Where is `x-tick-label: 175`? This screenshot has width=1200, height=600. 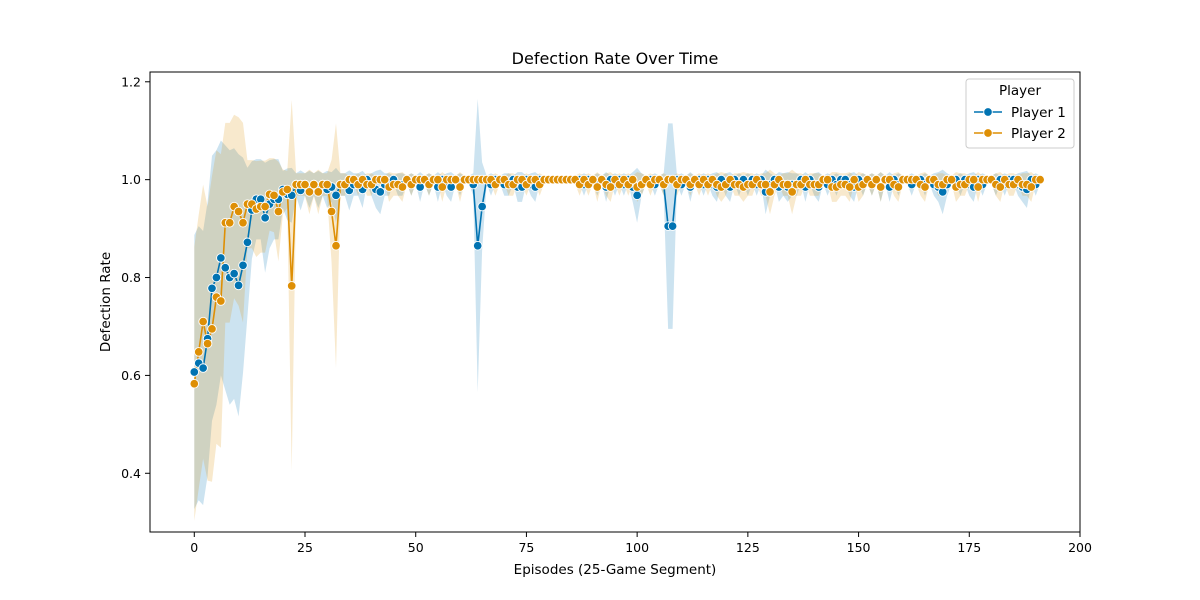
x-tick-label: 175 is located at coordinates (969, 547).